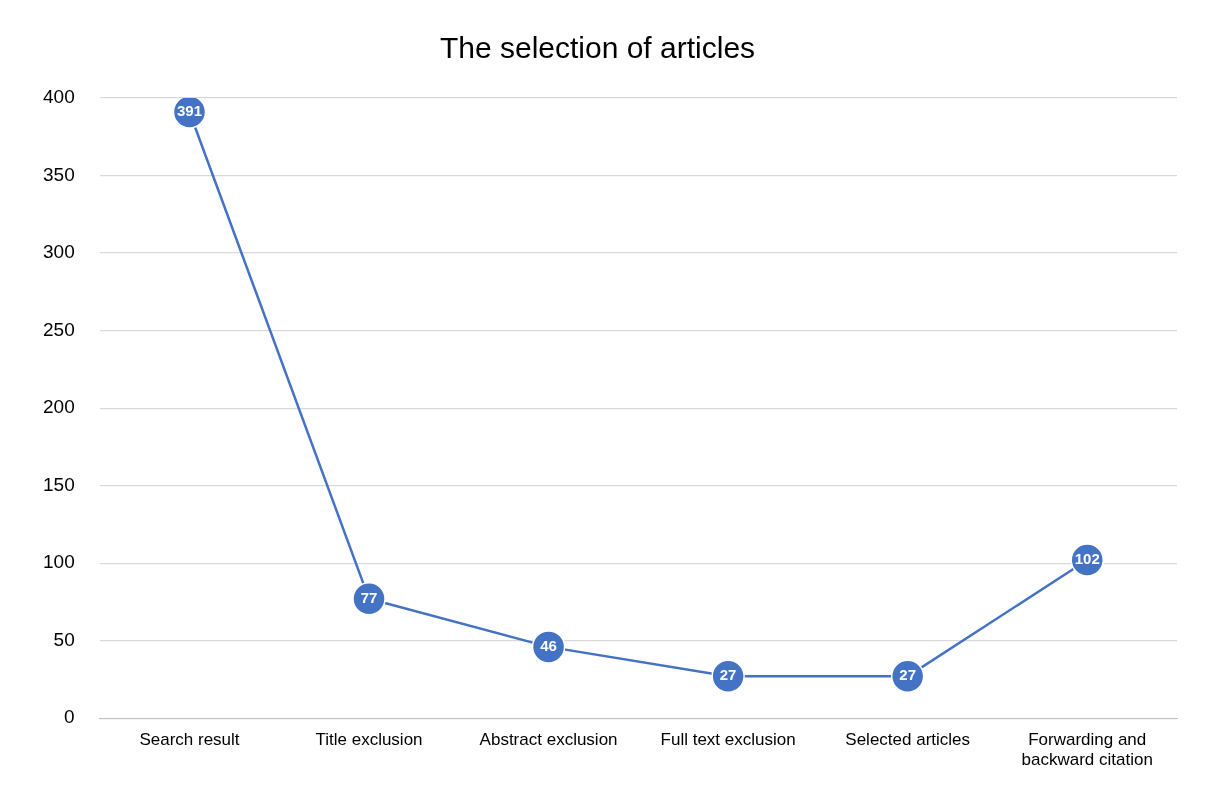 The height and width of the screenshot is (796, 1205). Describe the element at coordinates (64, 639) in the screenshot. I see `y-tick-label: 50` at that location.